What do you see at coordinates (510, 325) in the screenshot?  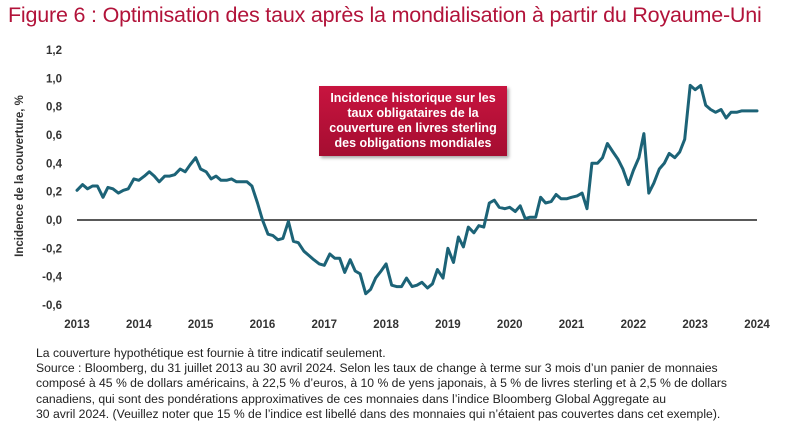 I see `x-tick-label: 2020` at bounding box center [510, 325].